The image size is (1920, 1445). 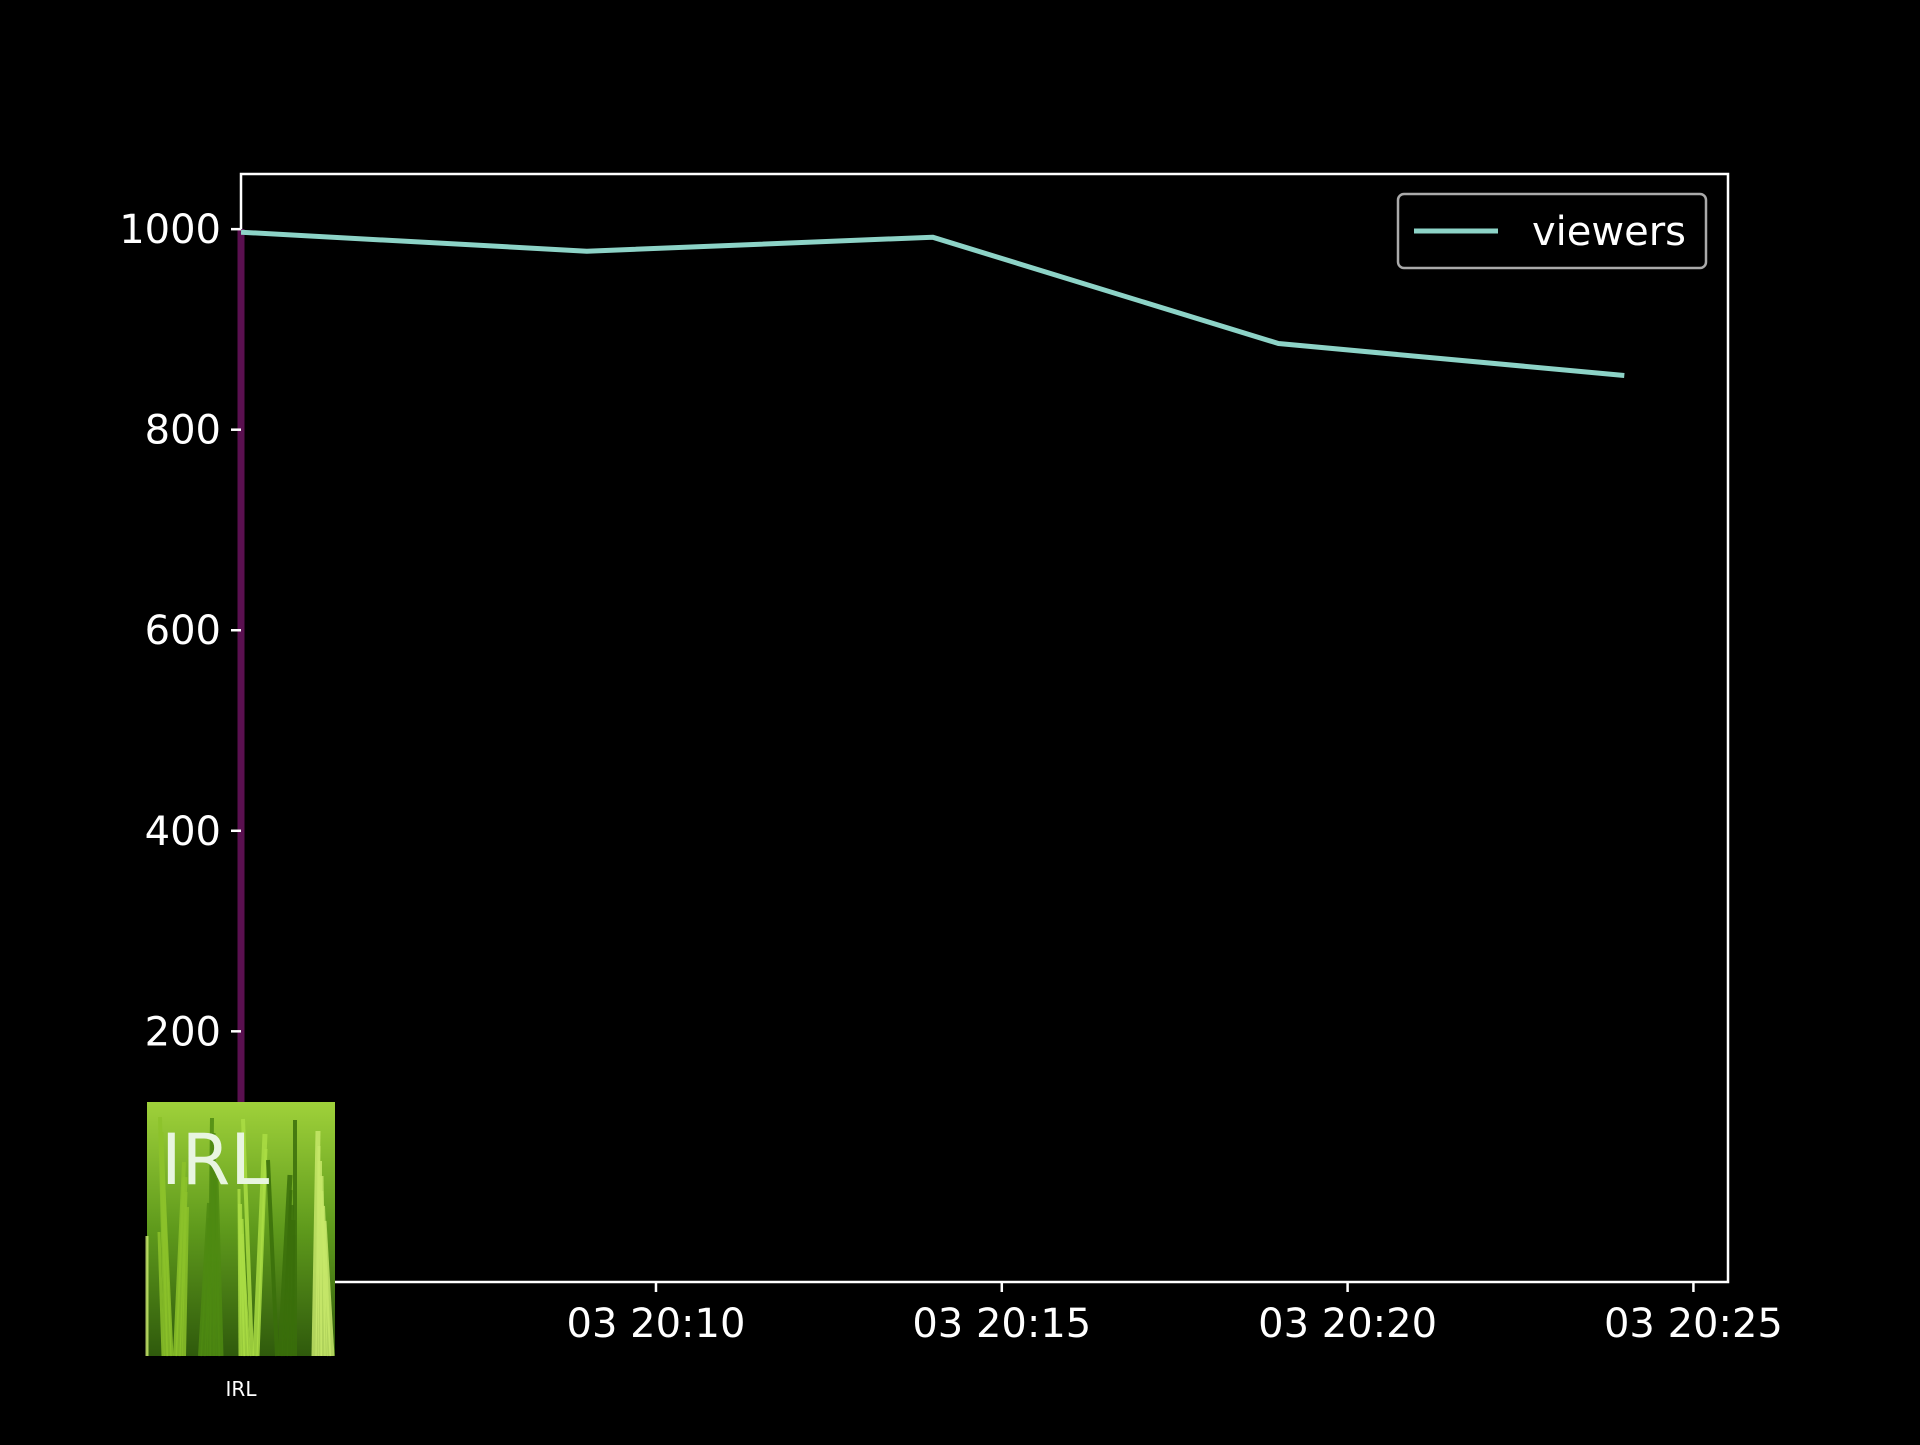 I want to click on grass-blade, so click(x=239, y=1272).